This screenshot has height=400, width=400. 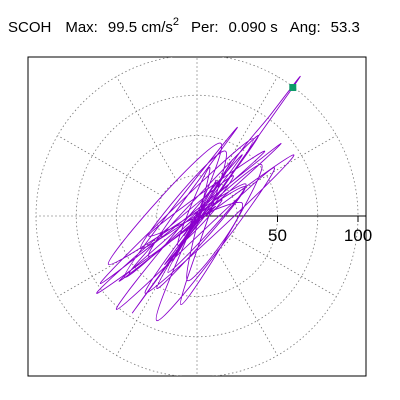 I want to click on radial-axis: 50 100, so click(x=284, y=230).